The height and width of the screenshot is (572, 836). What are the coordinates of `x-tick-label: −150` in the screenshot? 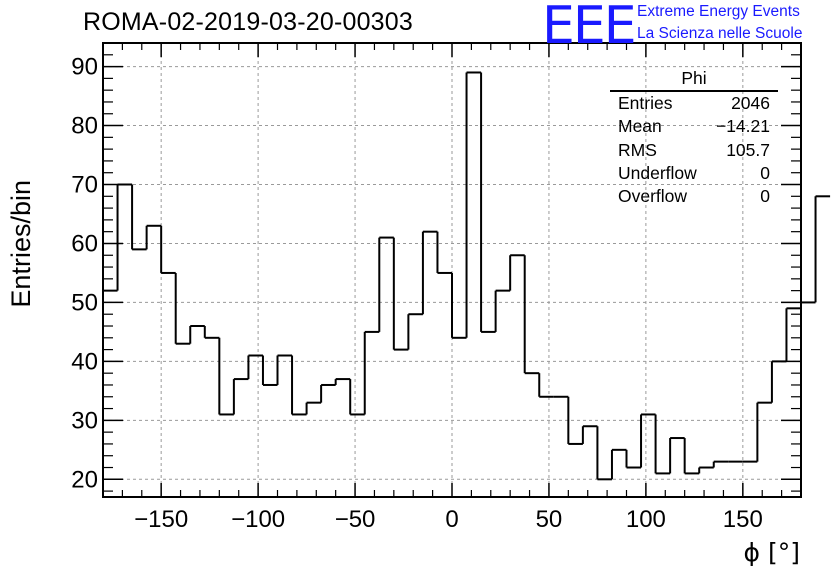 It's located at (161, 519).